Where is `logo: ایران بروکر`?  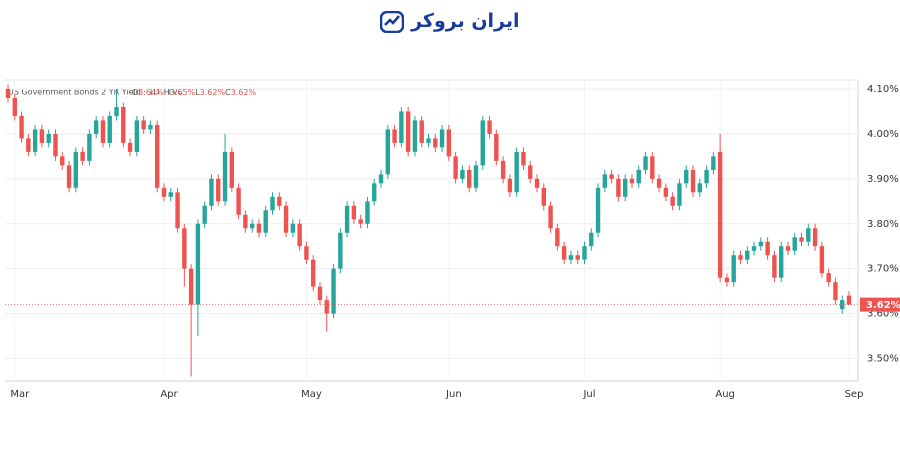
logo: ایران بروکر is located at coordinates (450, 21).